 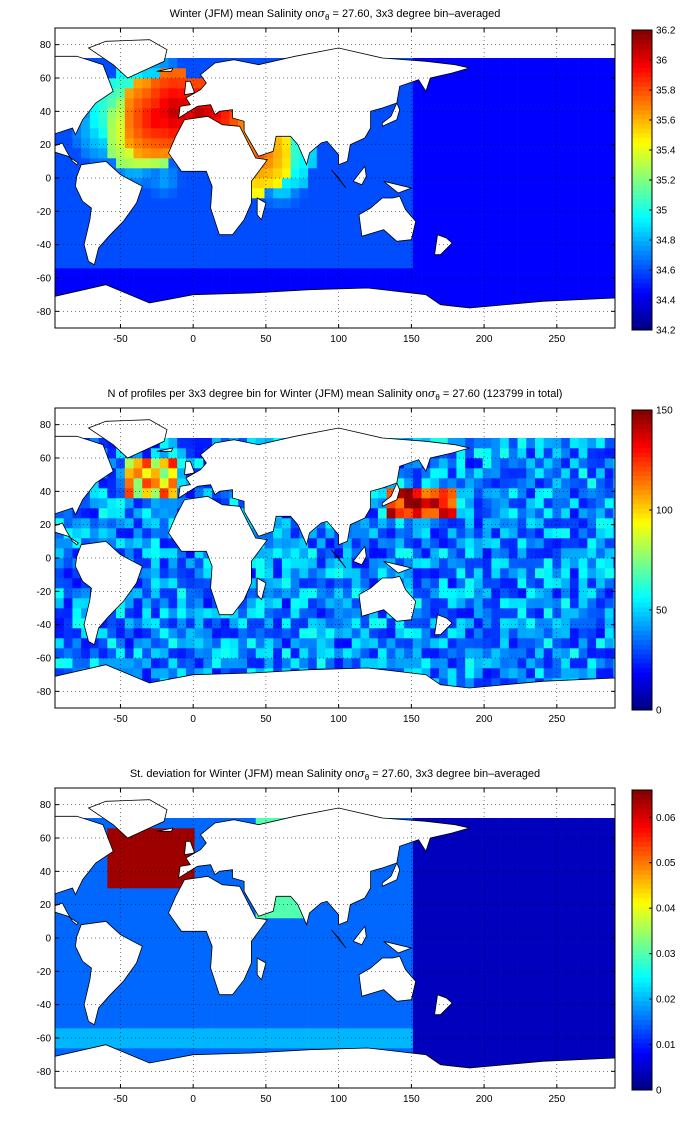 What do you see at coordinates (662, 211) in the screenshot?
I see `colorbar-tick-label: 35` at bounding box center [662, 211].